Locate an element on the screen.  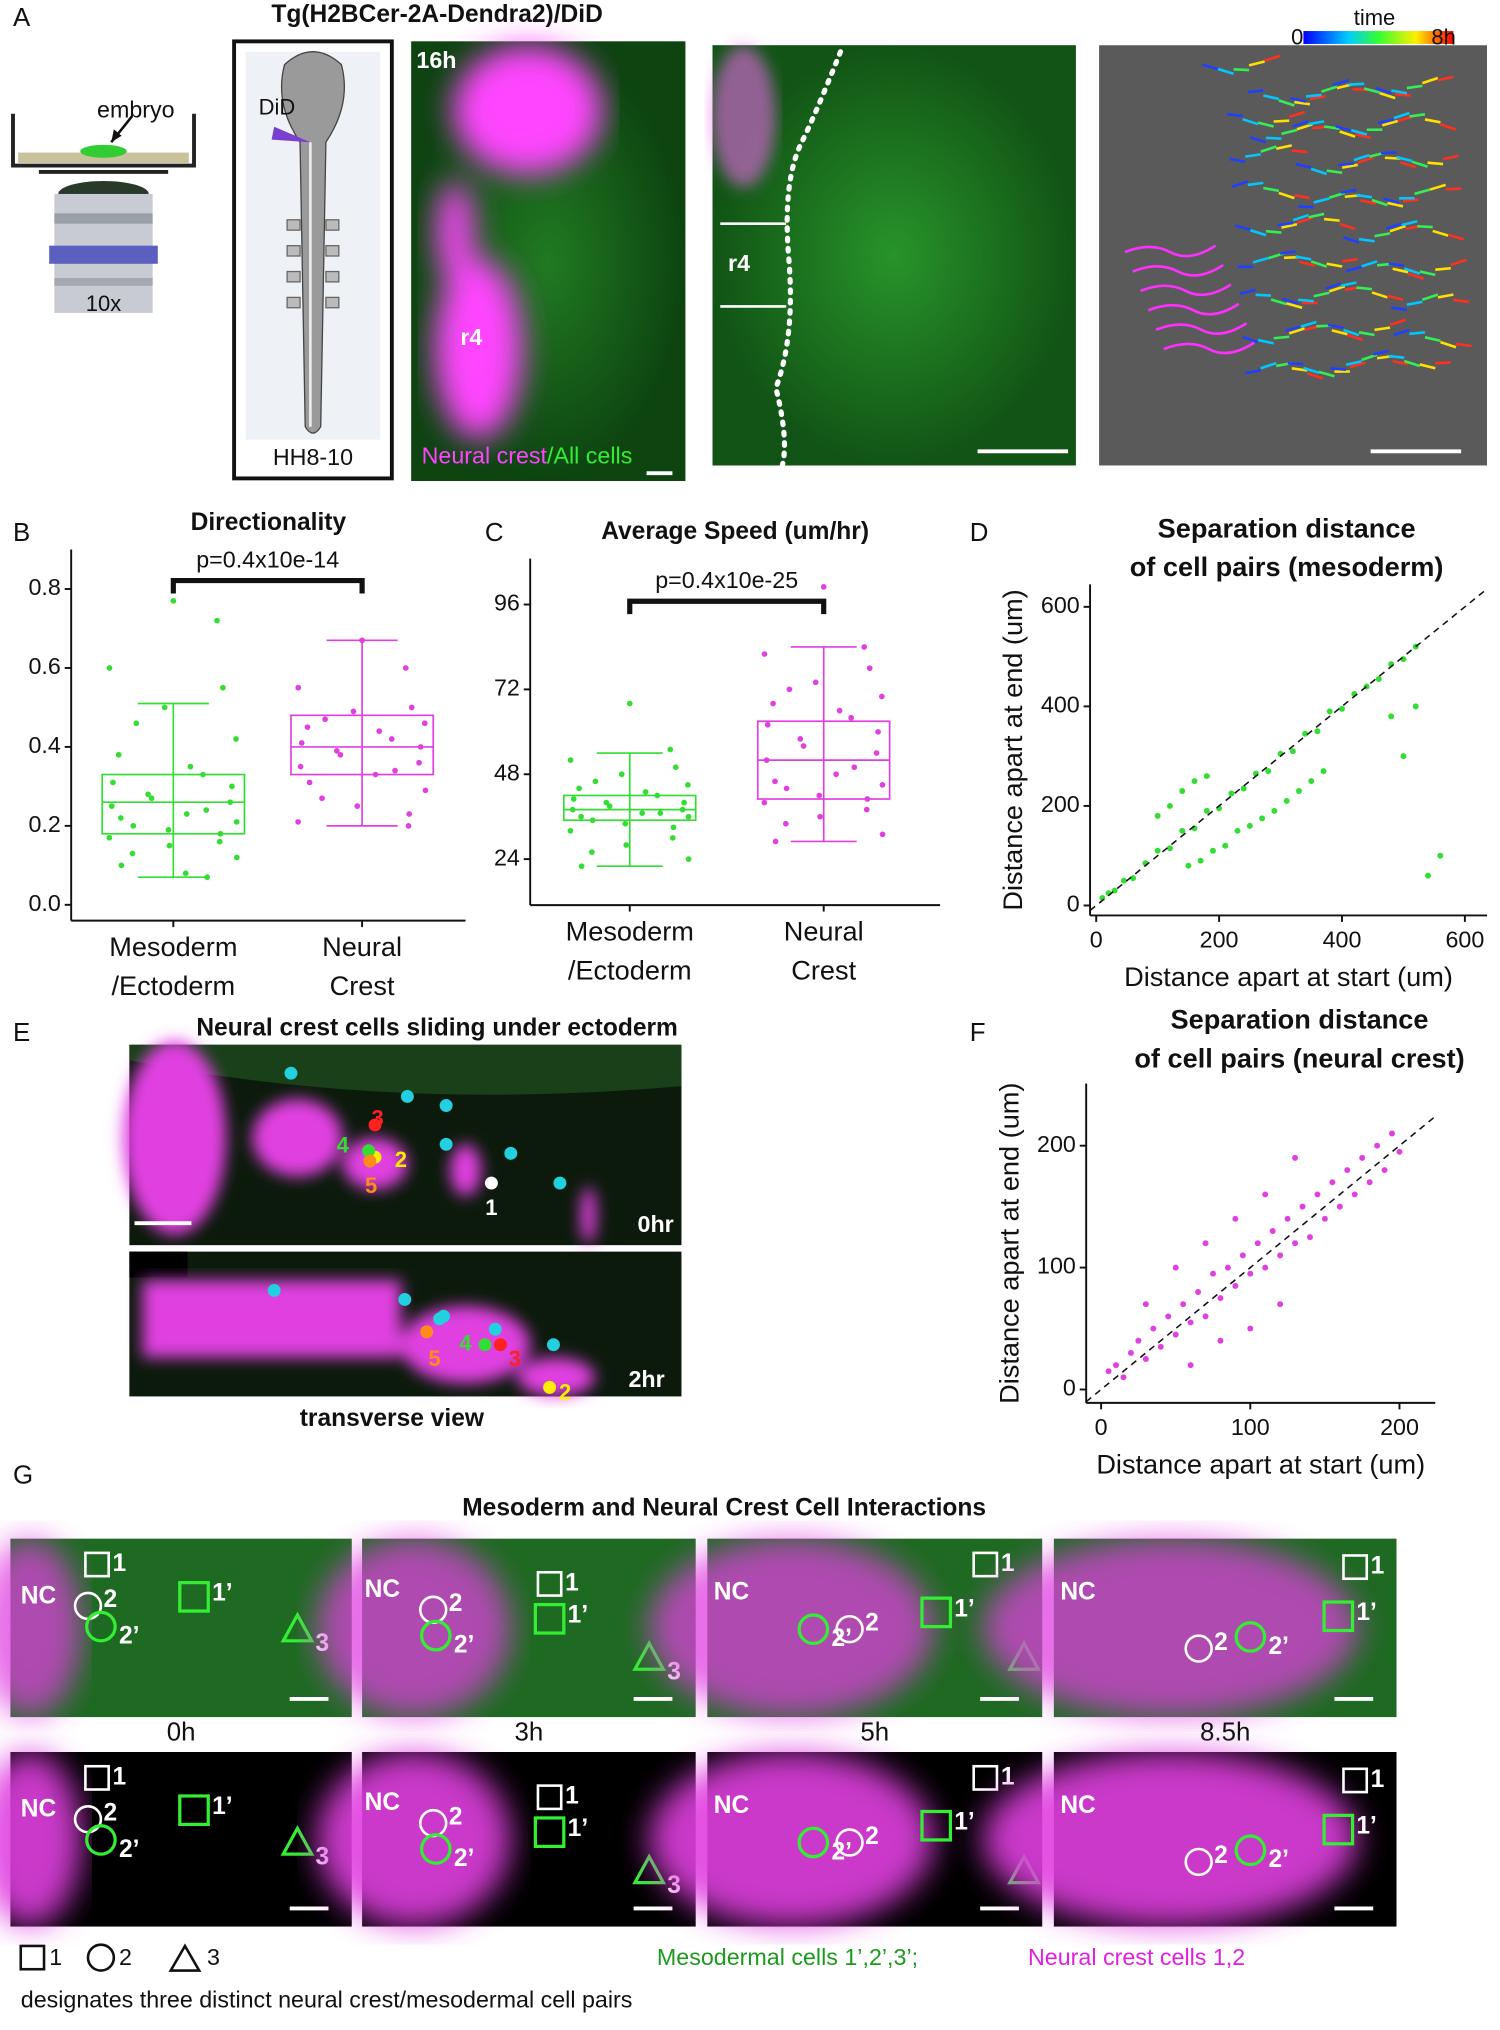
panel-label: E is located at coordinates (21, 1033).